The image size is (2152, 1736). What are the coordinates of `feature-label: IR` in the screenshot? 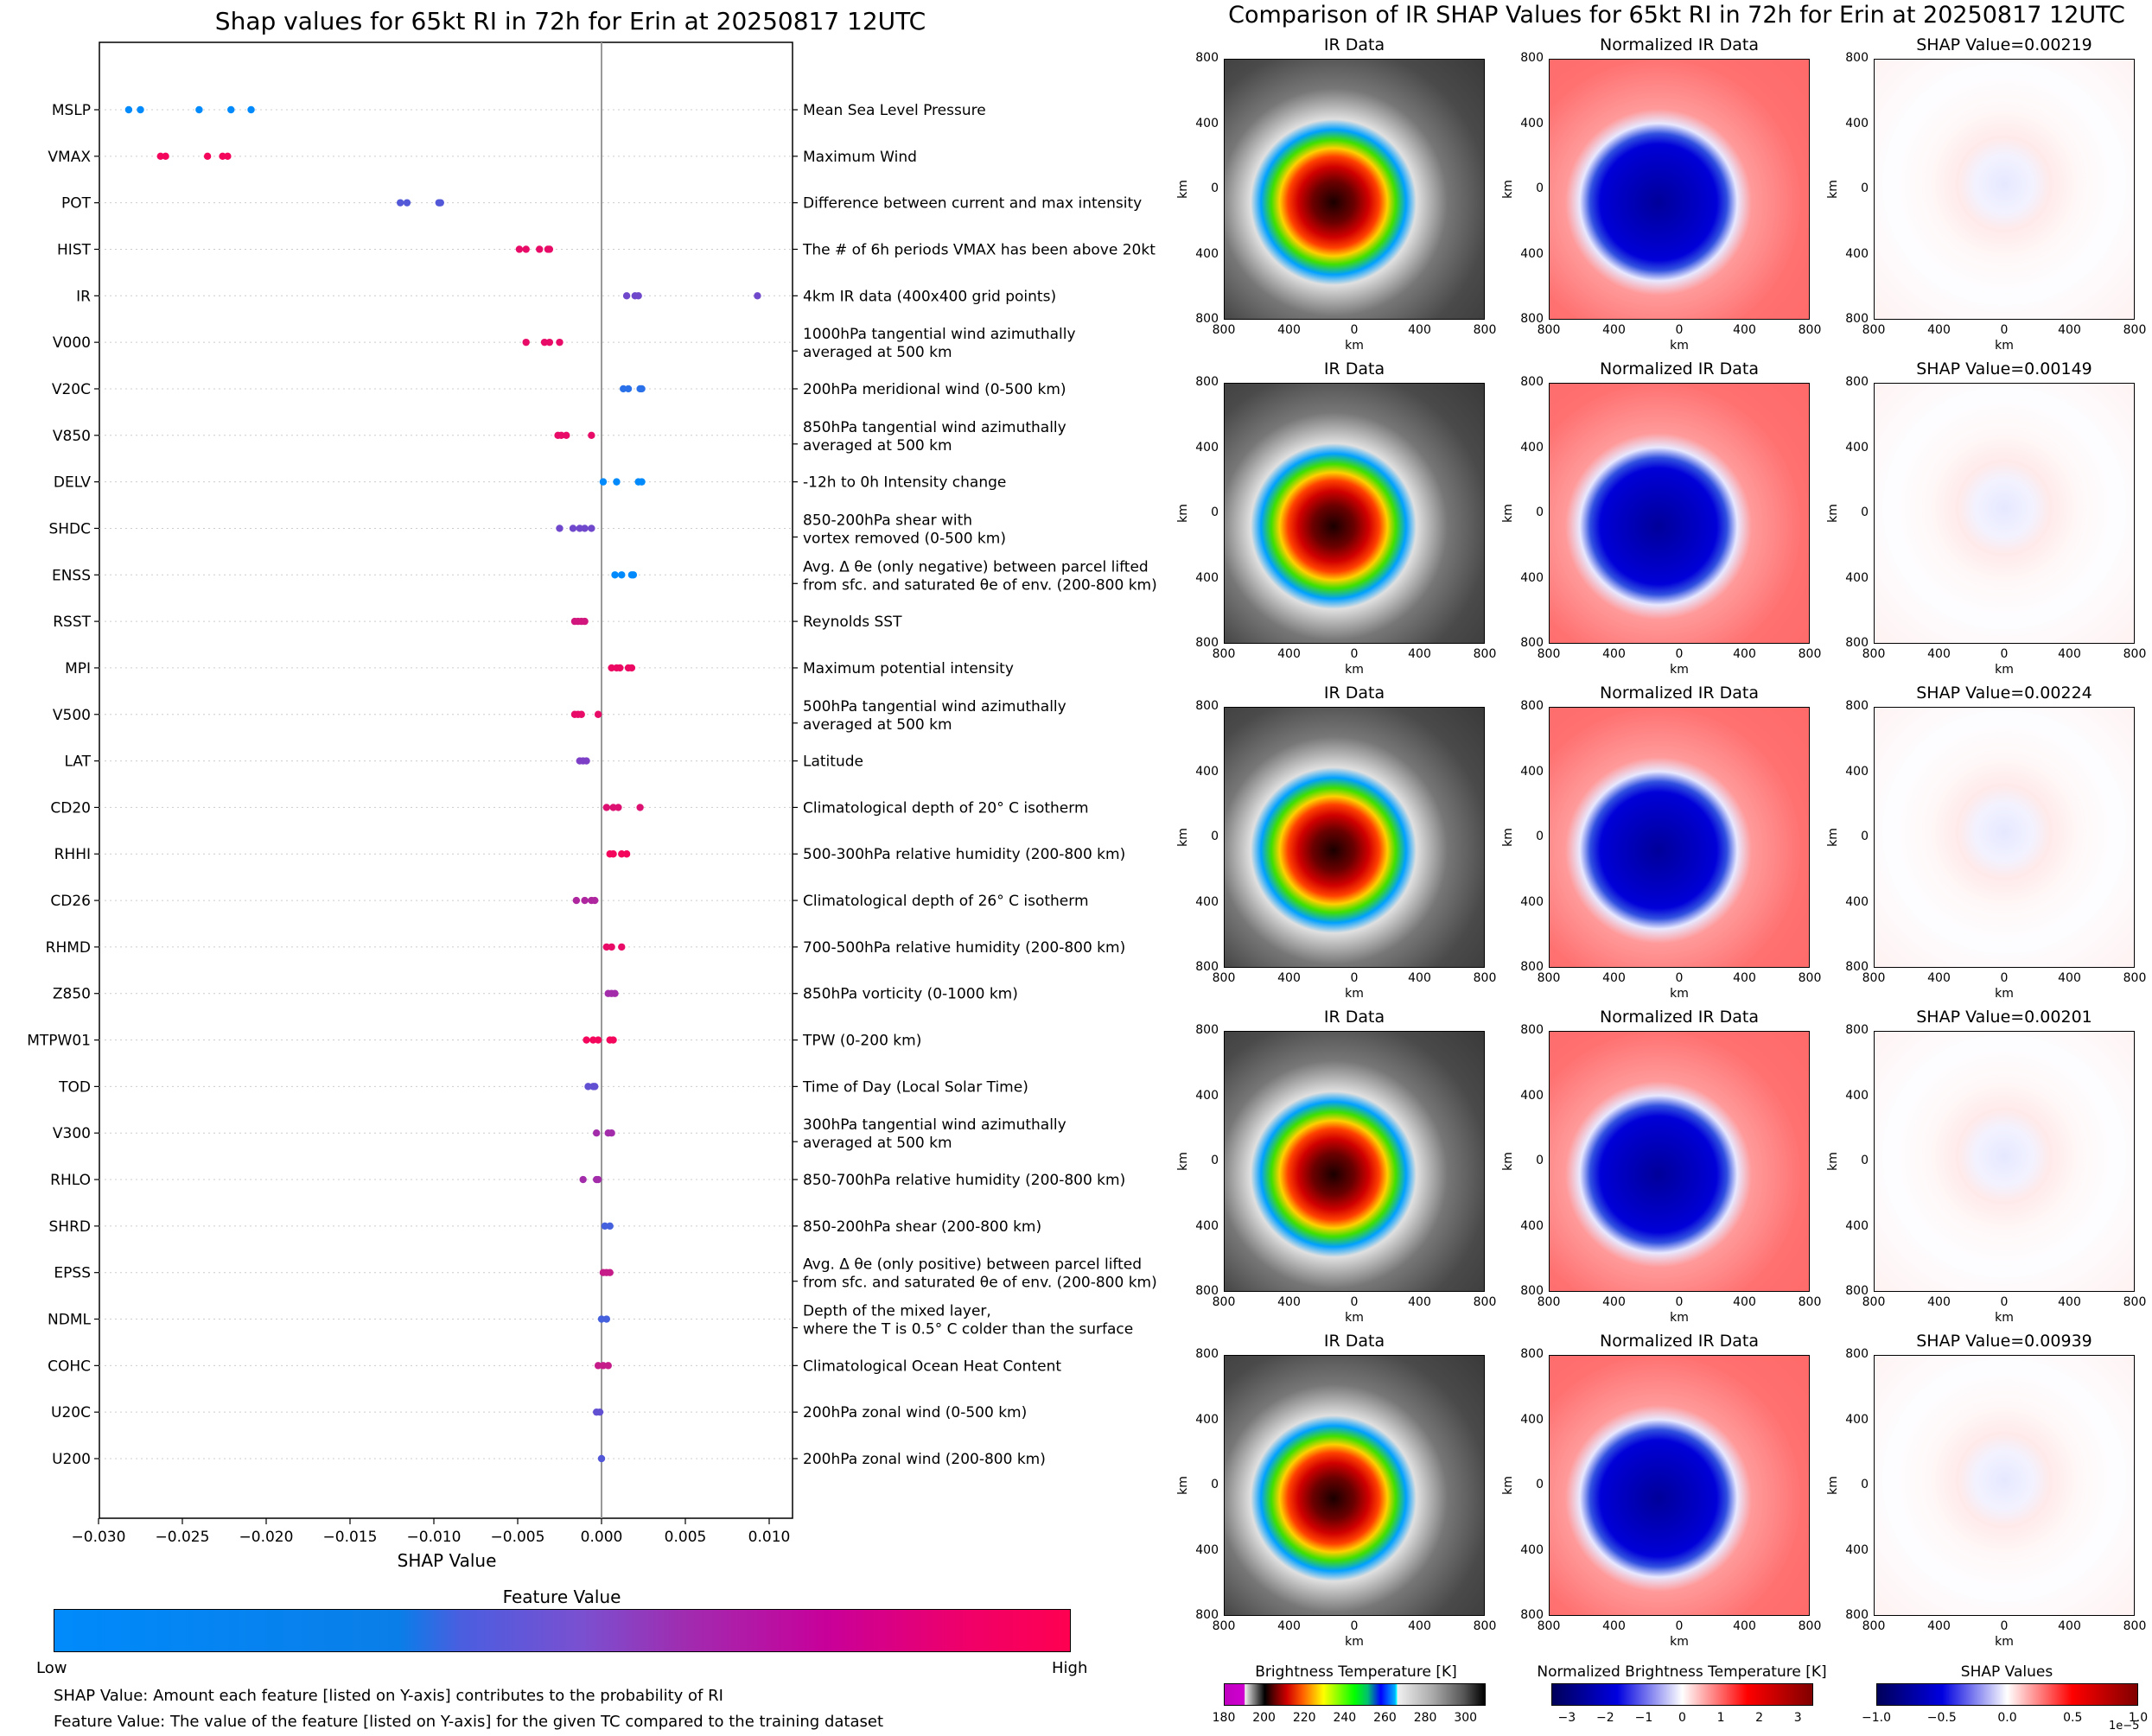 It's located at (83, 296).